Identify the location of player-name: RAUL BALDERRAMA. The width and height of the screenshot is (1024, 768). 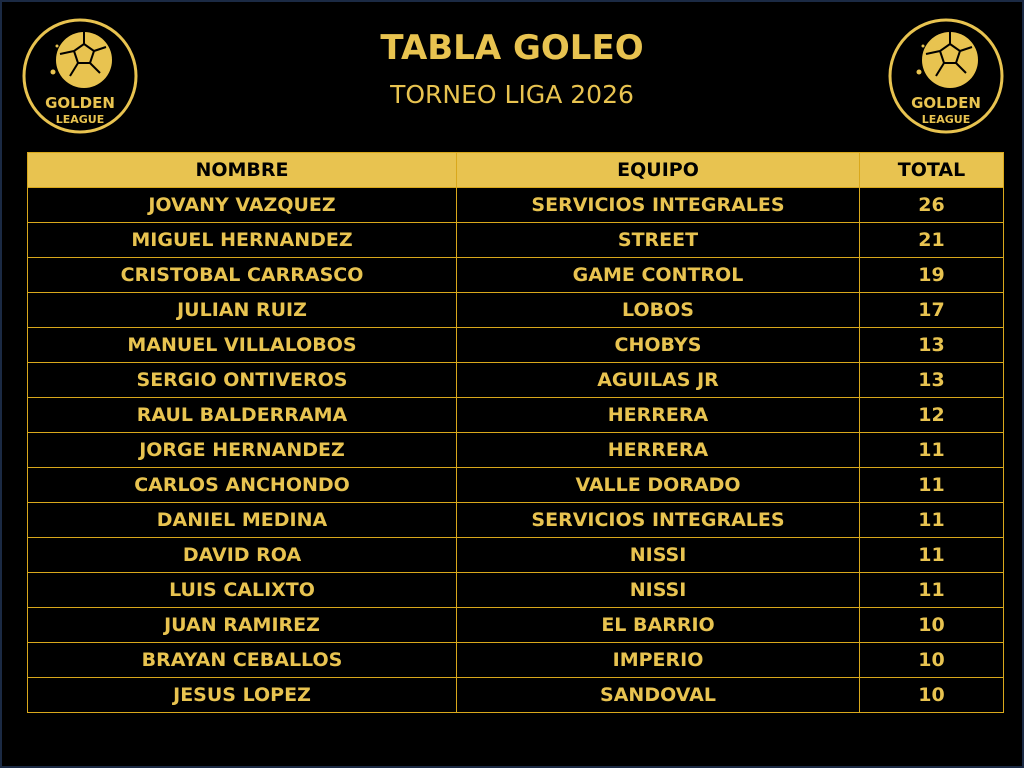
(242, 415).